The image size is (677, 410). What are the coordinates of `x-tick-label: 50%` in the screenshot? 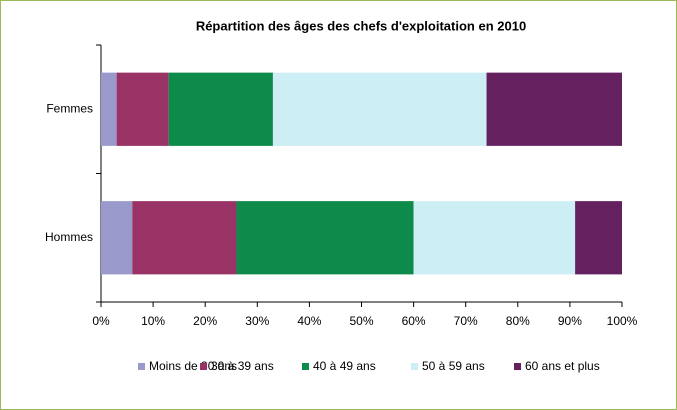 It's located at (361, 321).